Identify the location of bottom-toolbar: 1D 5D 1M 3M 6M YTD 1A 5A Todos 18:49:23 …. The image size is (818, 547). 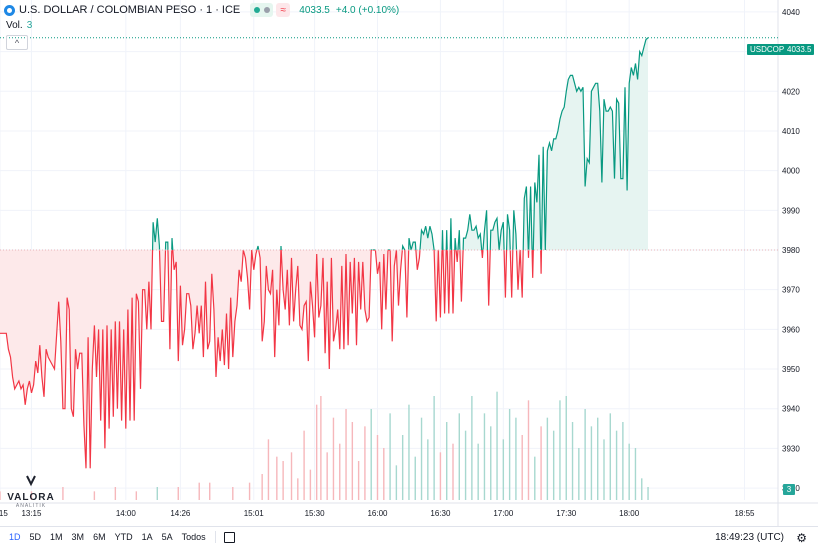
(409, 536).